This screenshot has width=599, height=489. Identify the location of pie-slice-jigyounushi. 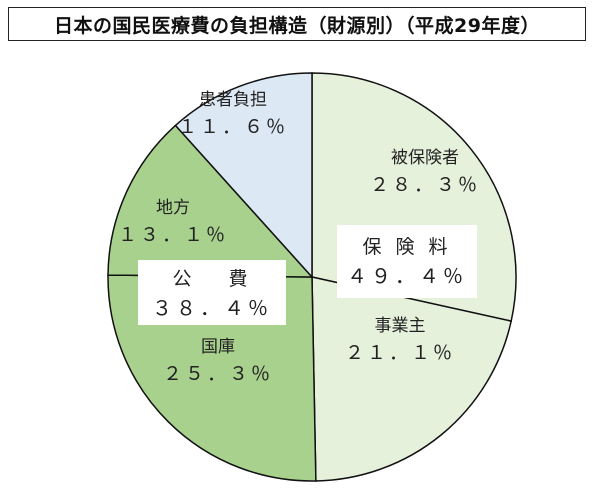
(412, 379).